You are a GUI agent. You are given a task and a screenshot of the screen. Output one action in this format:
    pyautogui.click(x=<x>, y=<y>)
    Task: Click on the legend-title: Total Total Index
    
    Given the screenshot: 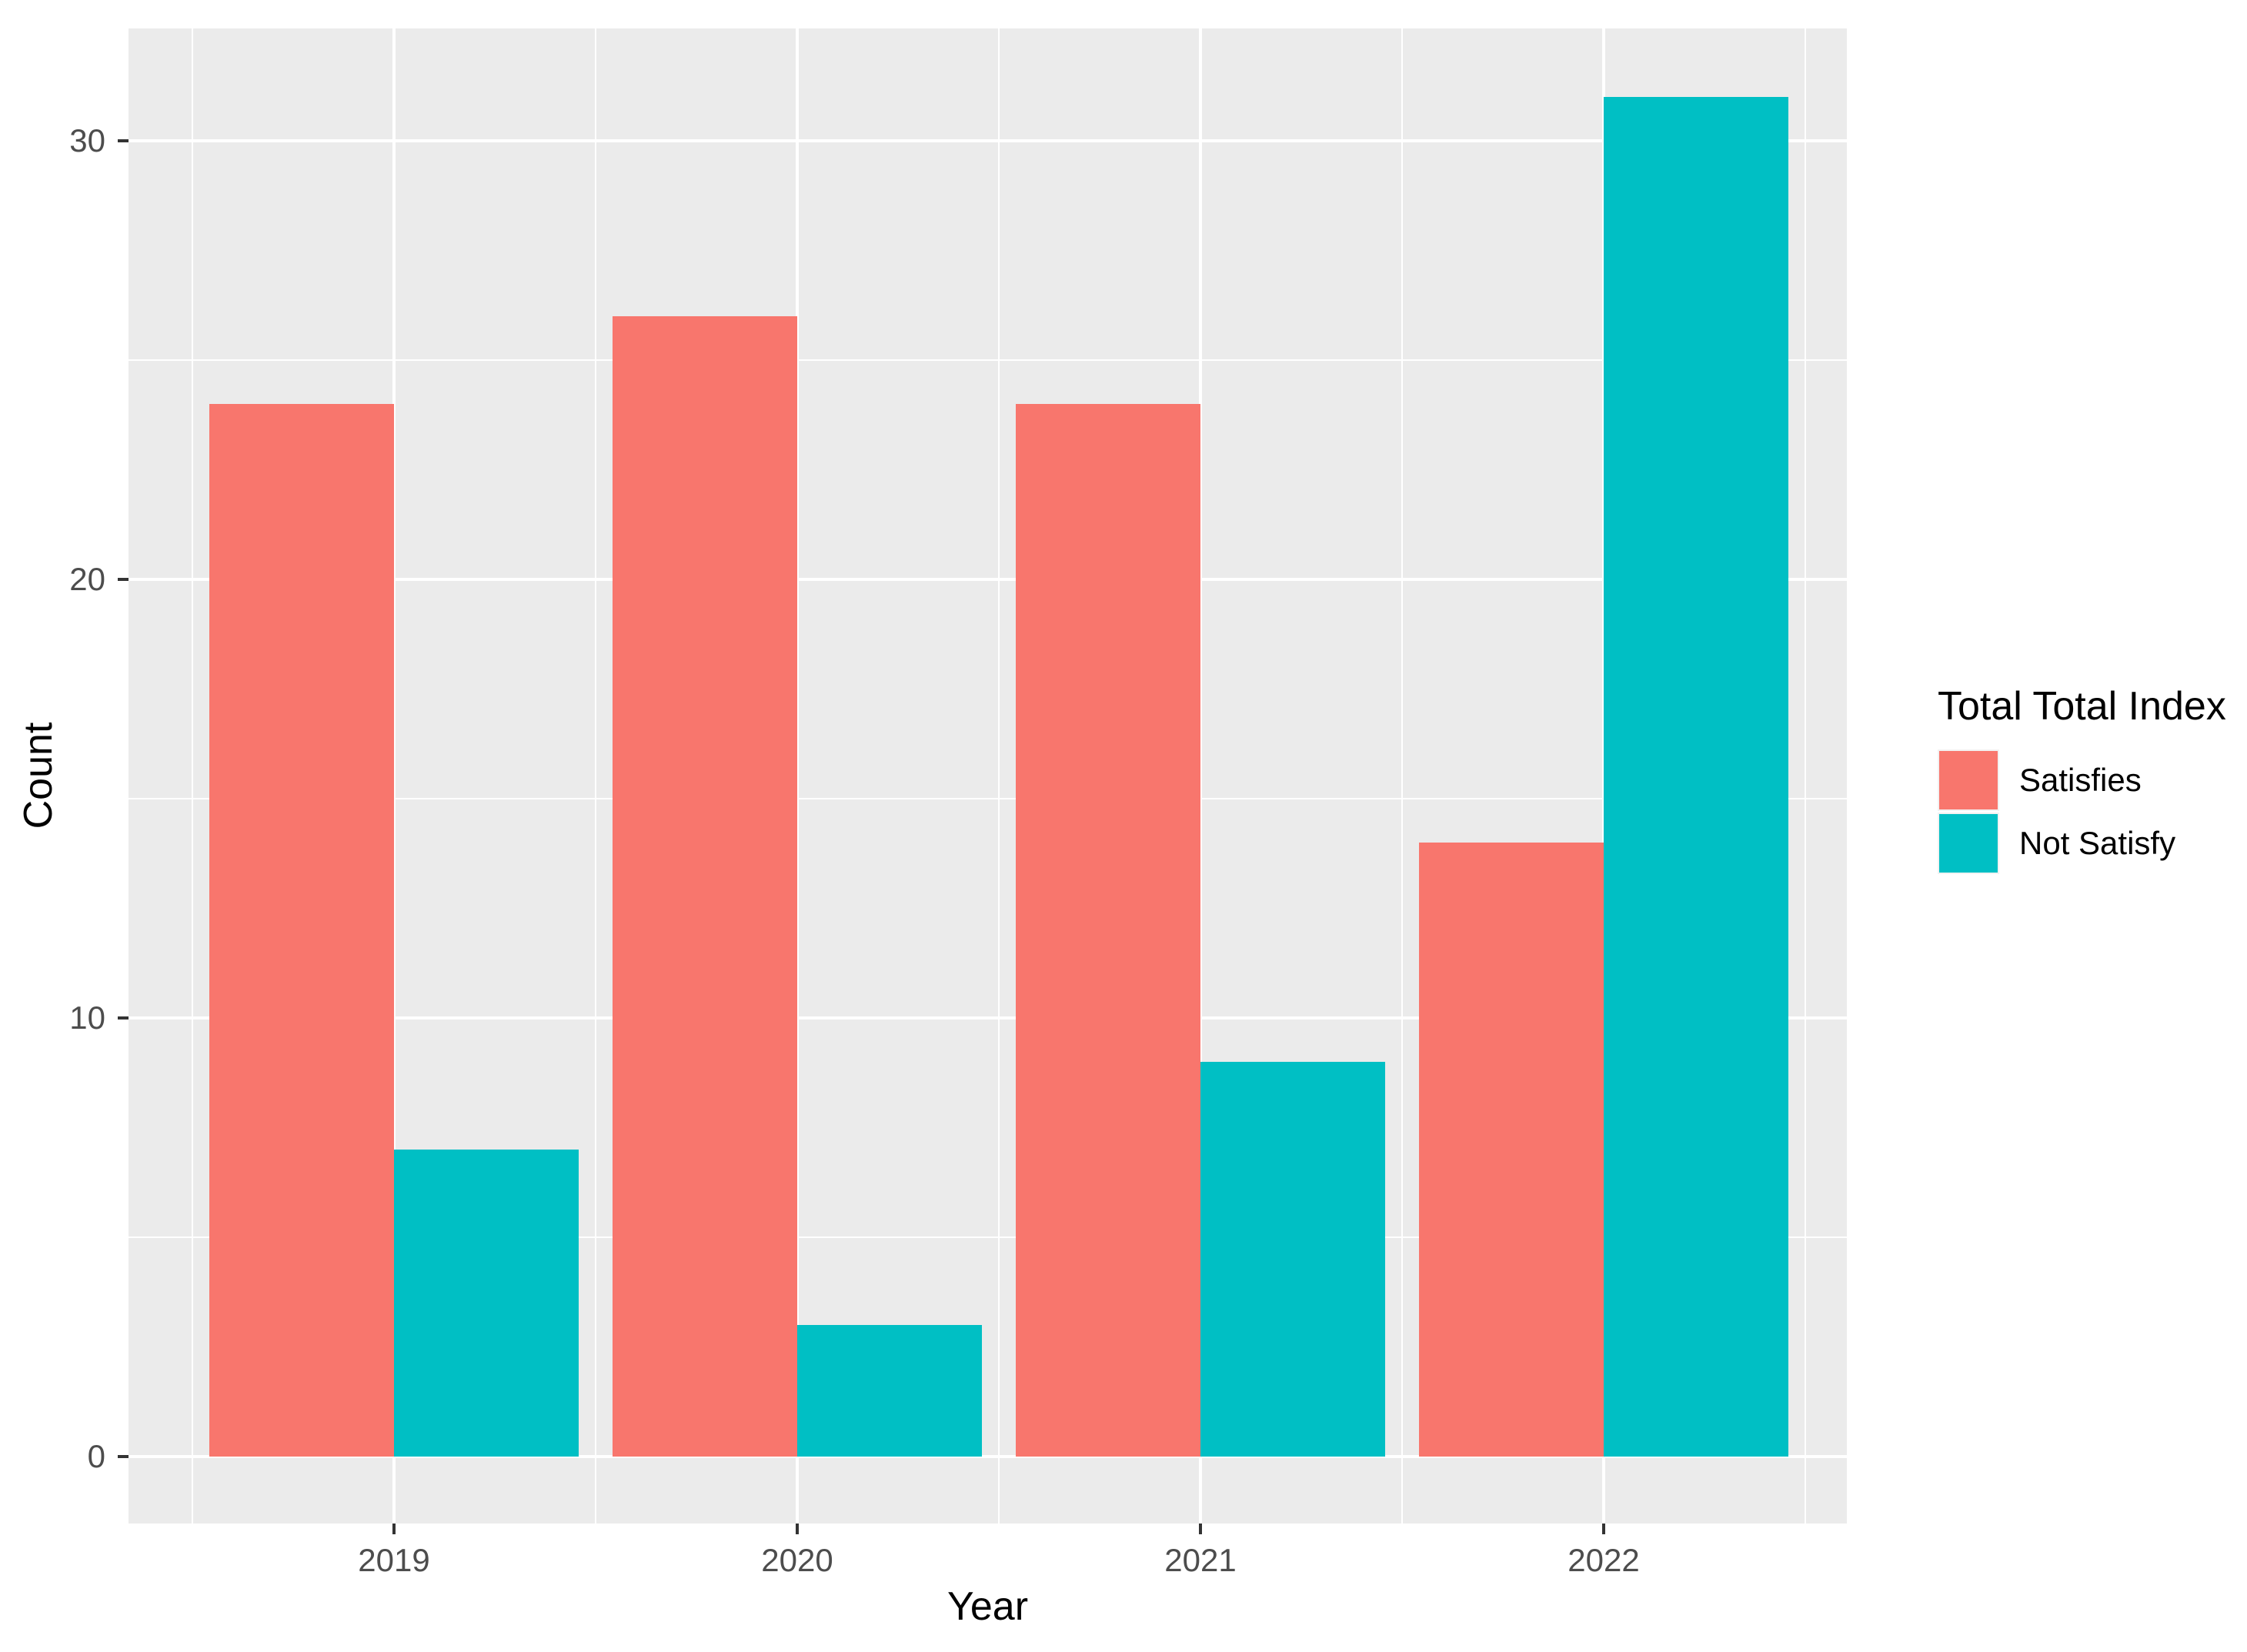 What is the action you would take?
    pyautogui.click(x=2082, y=706)
    